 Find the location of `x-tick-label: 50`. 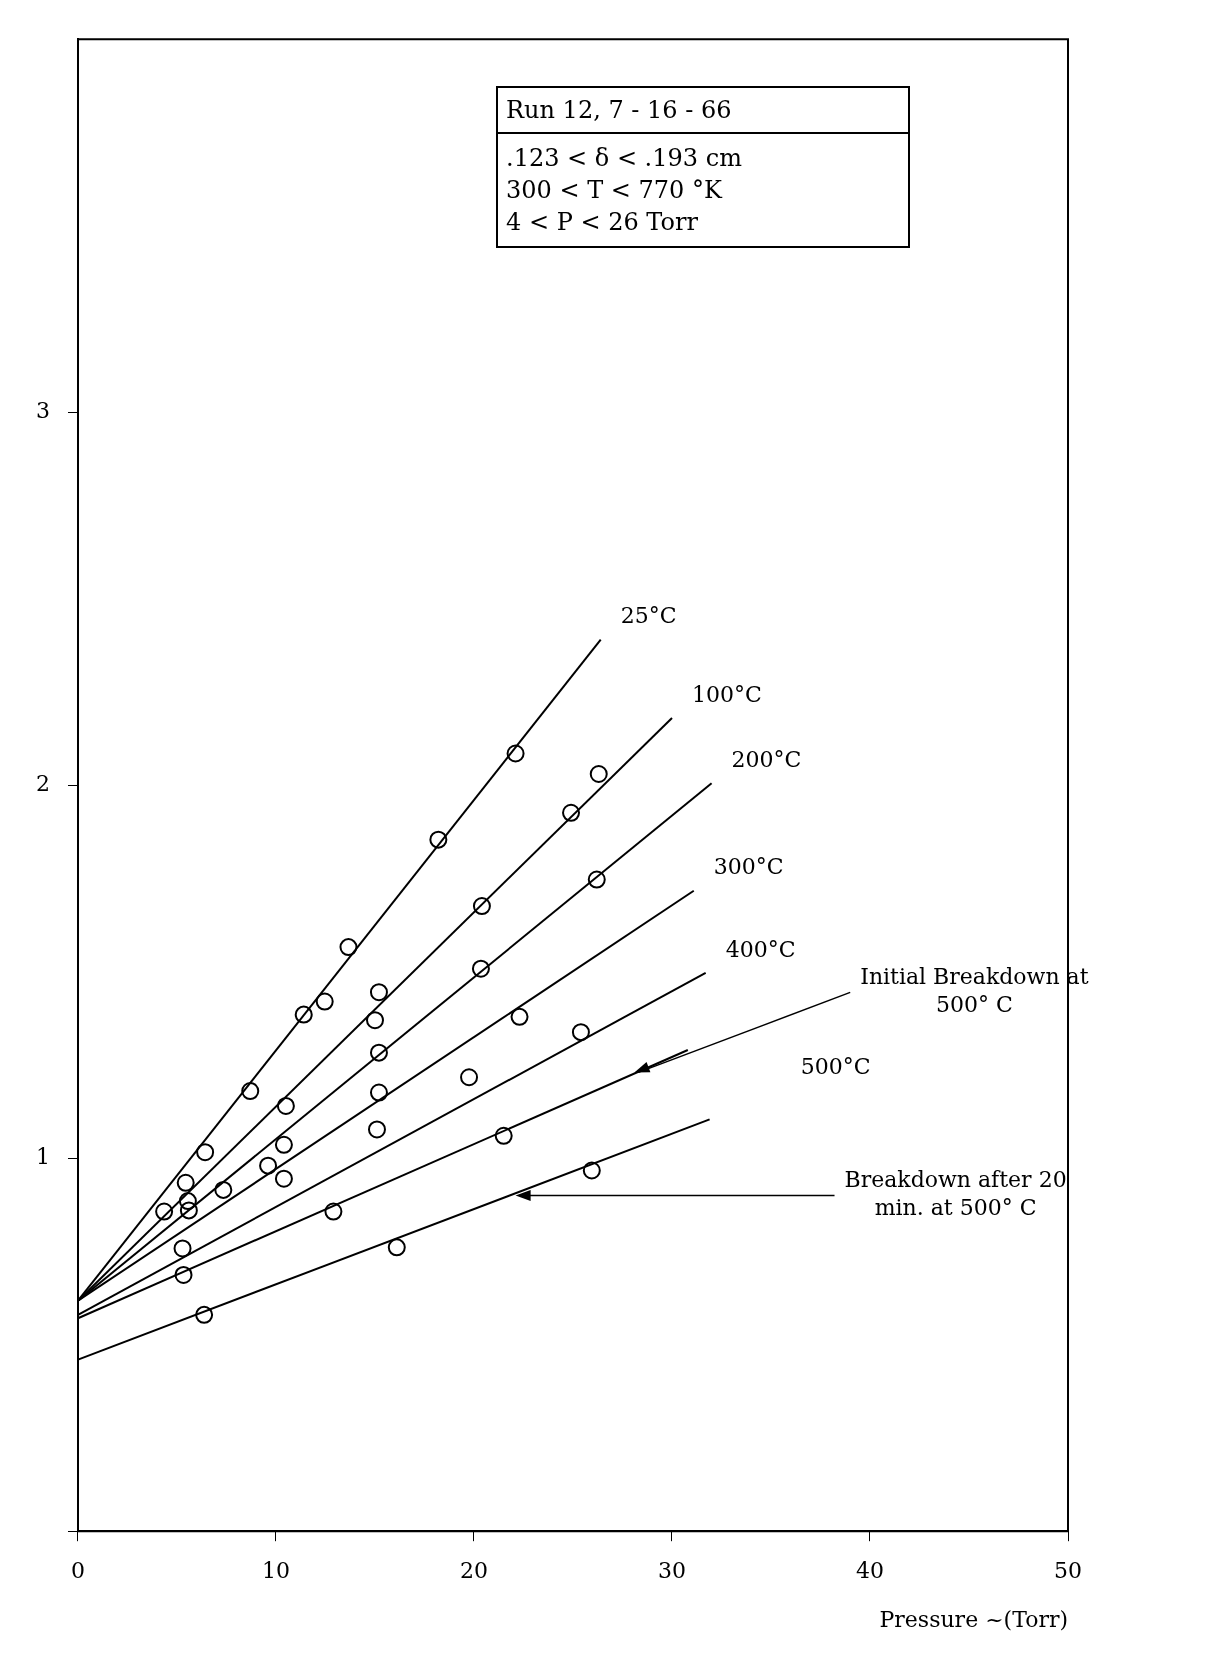

x-tick-label: 50 is located at coordinates (1068, 1571).